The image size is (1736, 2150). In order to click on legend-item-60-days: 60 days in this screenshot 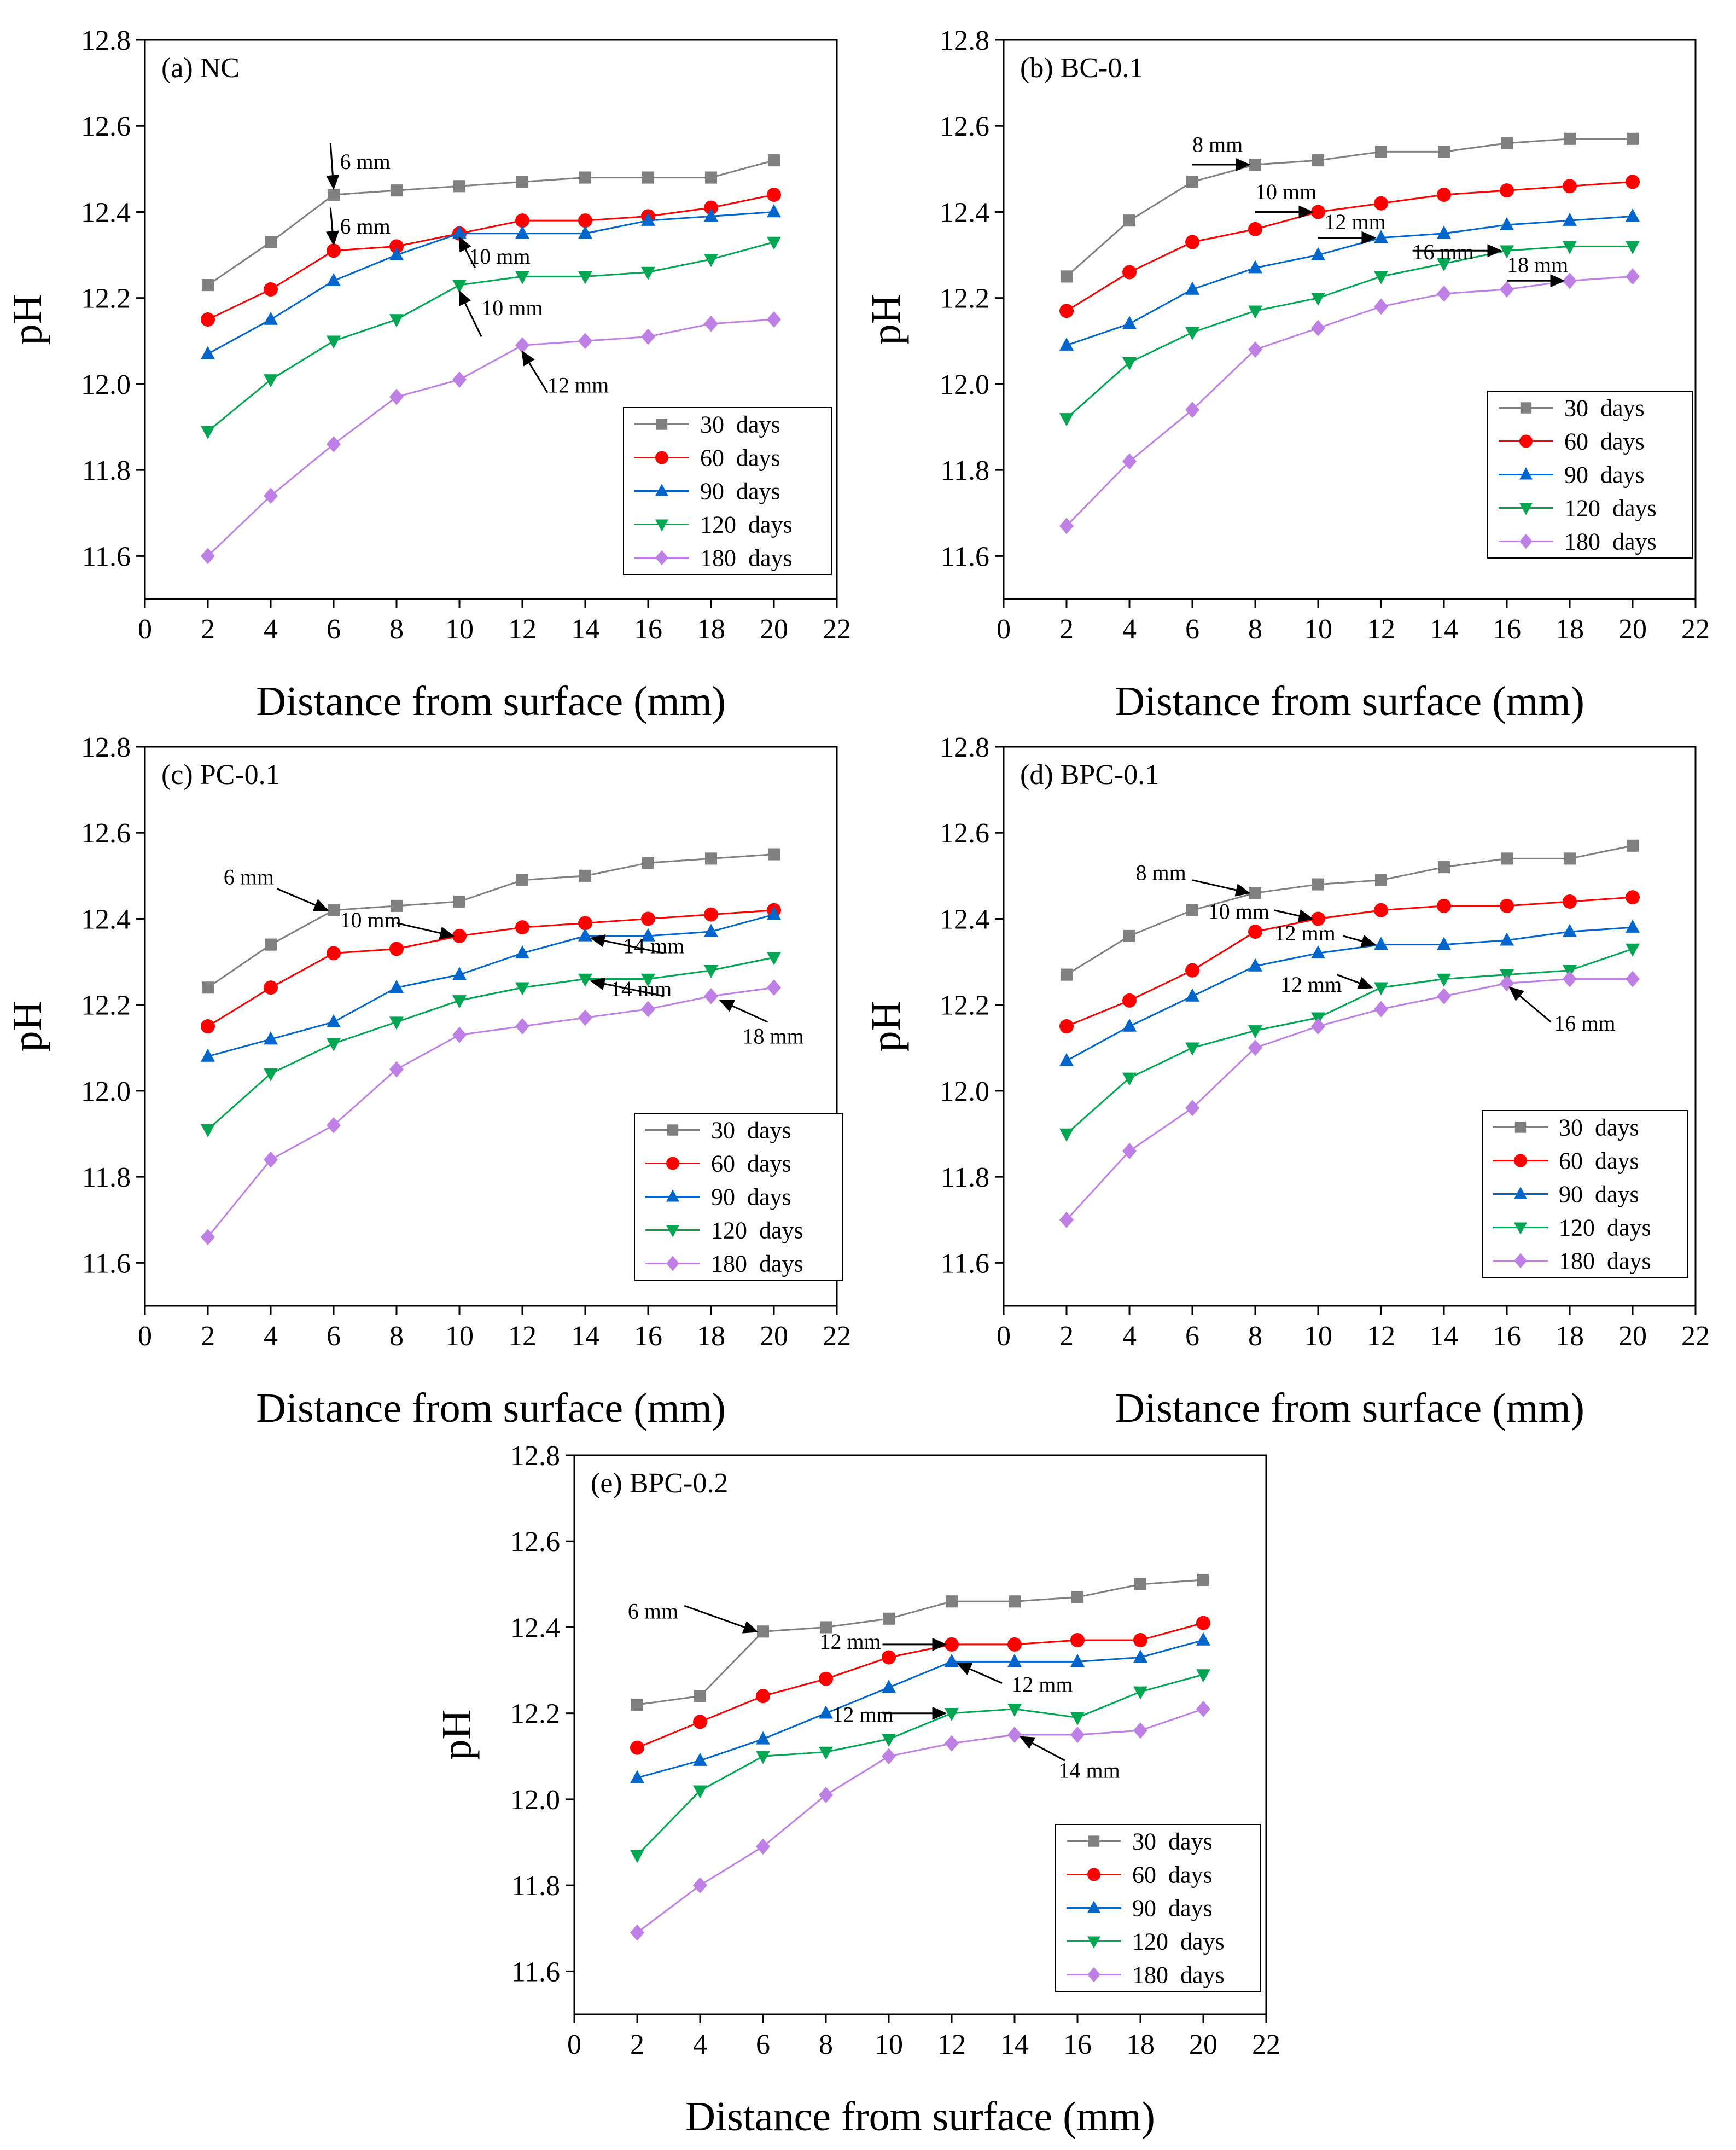, I will do `click(1572, 441)`.